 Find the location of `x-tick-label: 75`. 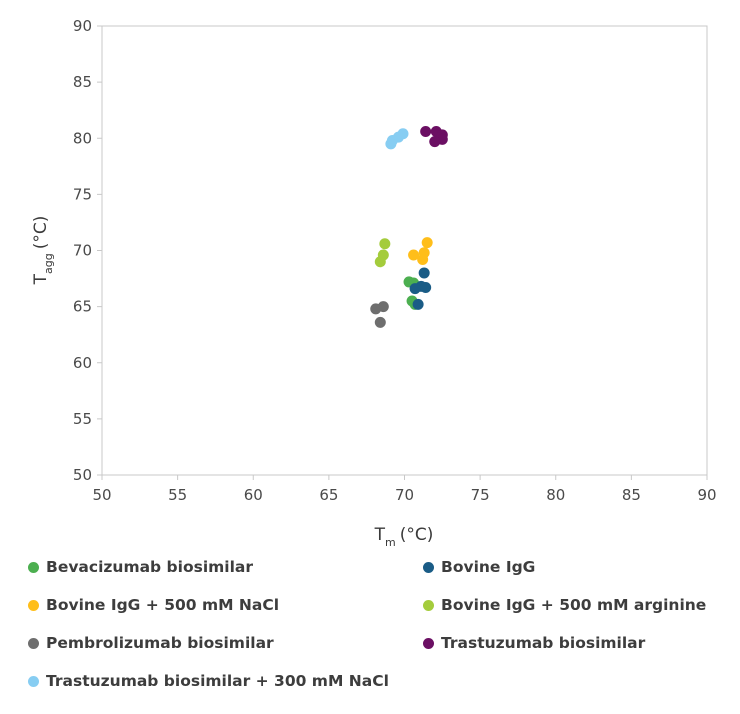

x-tick-label: 75 is located at coordinates (480, 495).